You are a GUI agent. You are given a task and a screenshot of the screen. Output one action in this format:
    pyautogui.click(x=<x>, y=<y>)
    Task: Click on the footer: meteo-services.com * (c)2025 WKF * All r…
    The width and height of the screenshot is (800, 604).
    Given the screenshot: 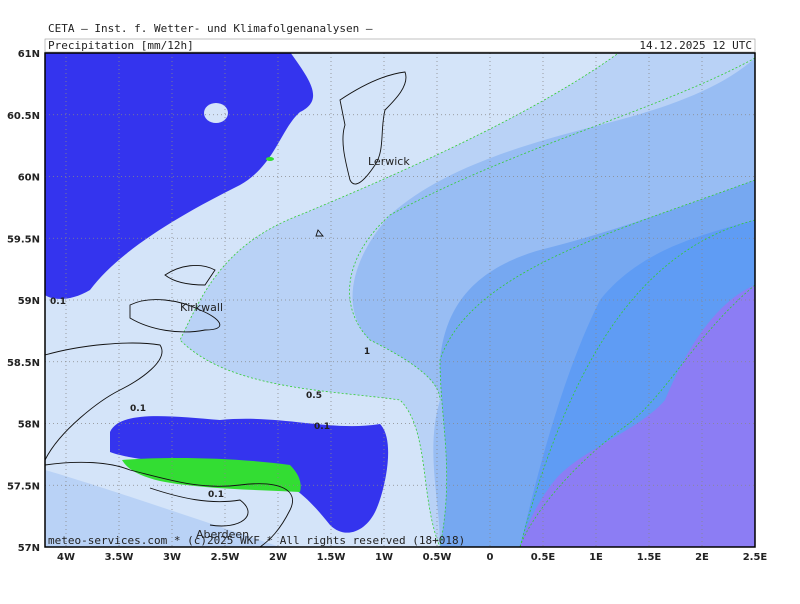 What is the action you would take?
    pyautogui.click(x=256, y=540)
    